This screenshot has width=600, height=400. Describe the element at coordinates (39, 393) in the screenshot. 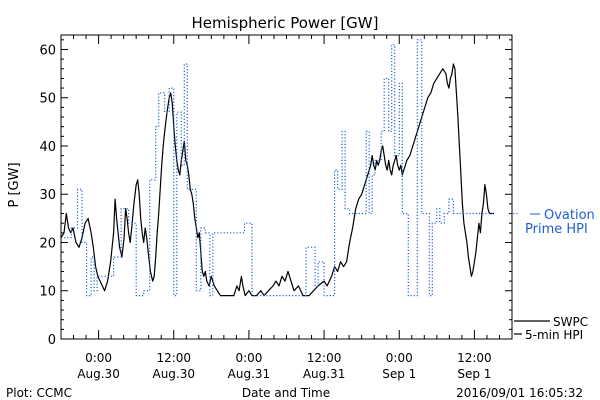

I see `footer-plot-credit: Plot: CCMC` at that location.